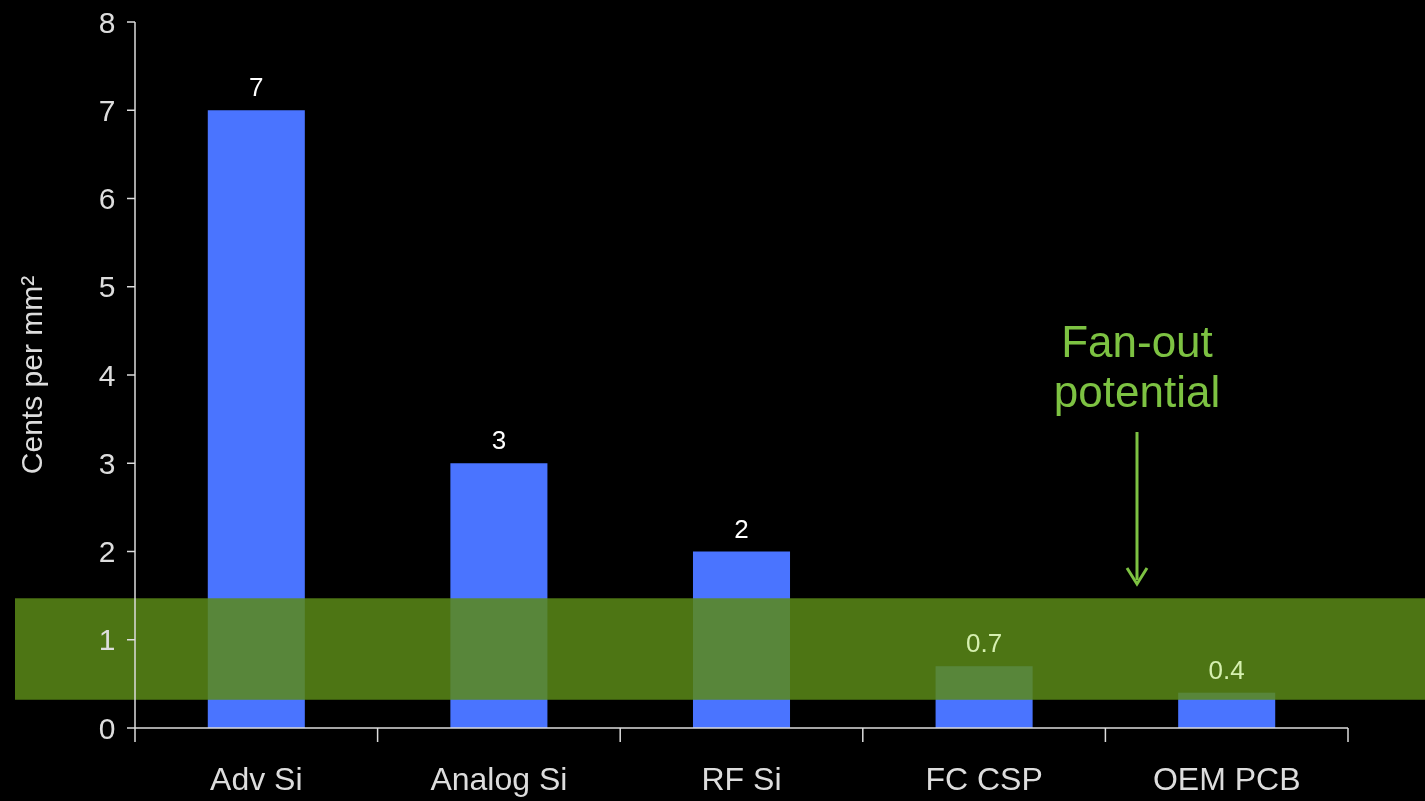 This screenshot has width=1425, height=801. Describe the element at coordinates (31, 375) in the screenshot. I see `y-axis-title: Cents per mm²` at that location.